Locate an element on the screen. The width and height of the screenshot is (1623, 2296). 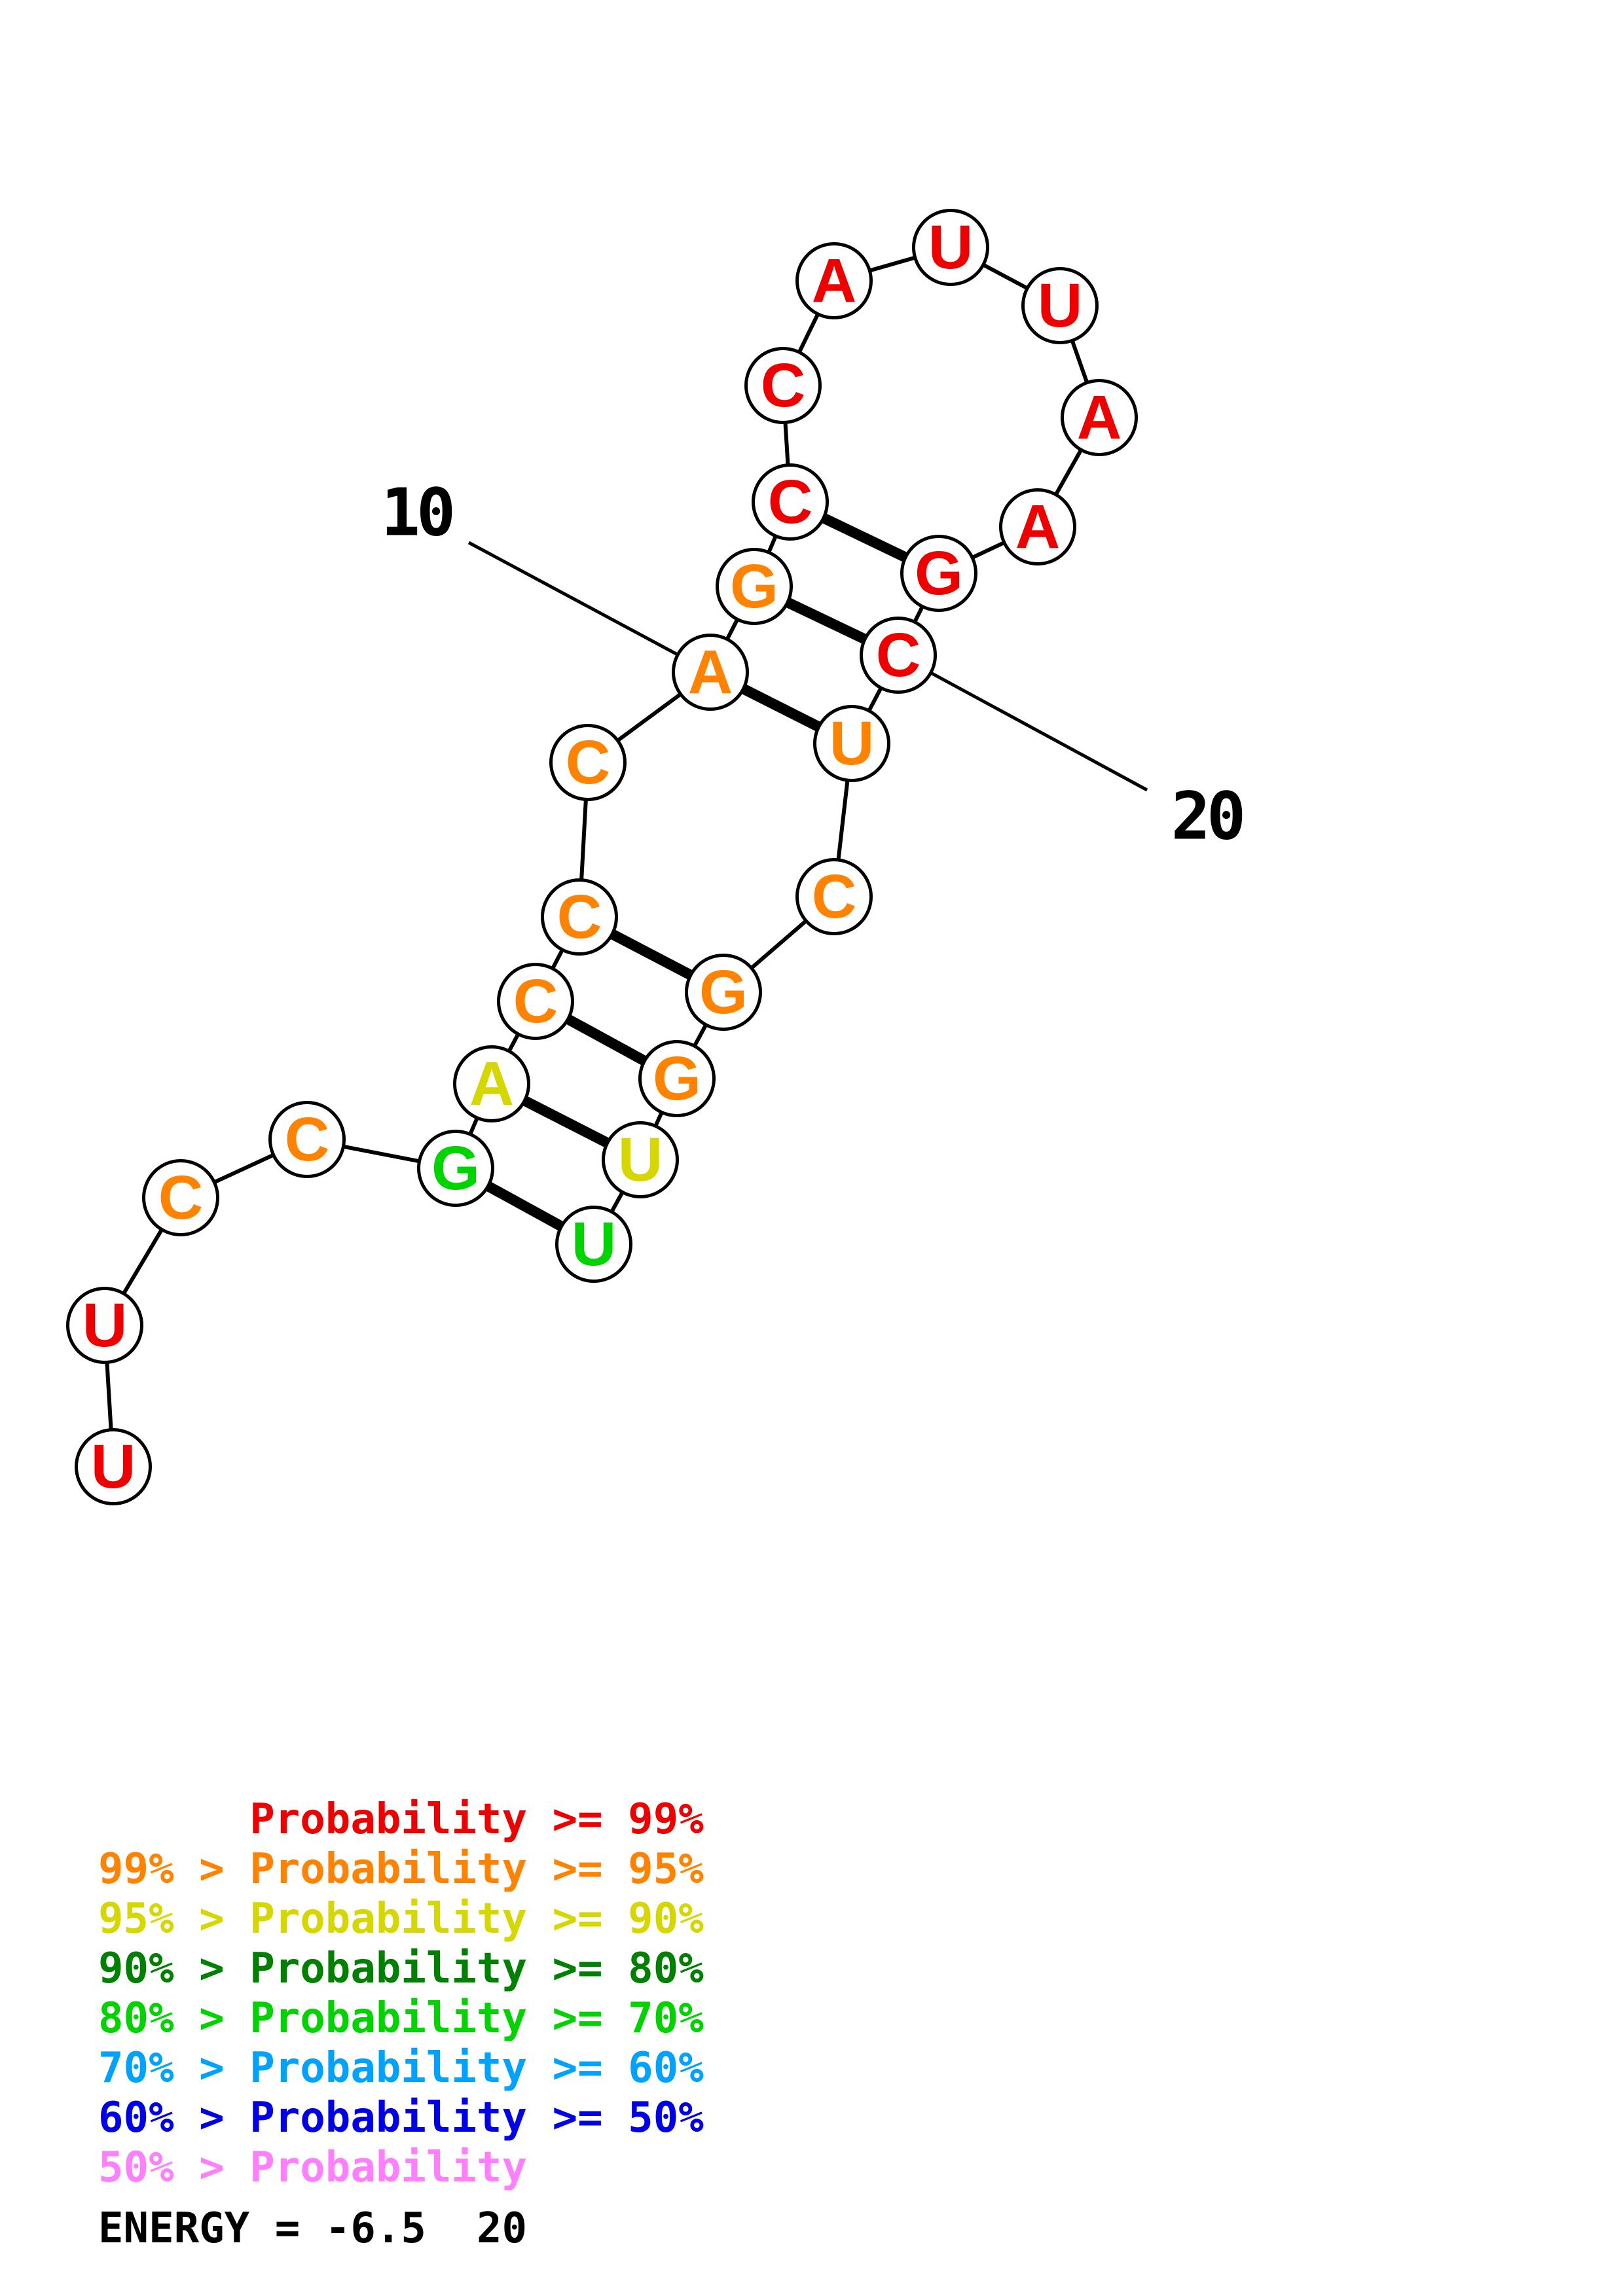
nucleotide-24-G: G is located at coordinates (677, 1078).